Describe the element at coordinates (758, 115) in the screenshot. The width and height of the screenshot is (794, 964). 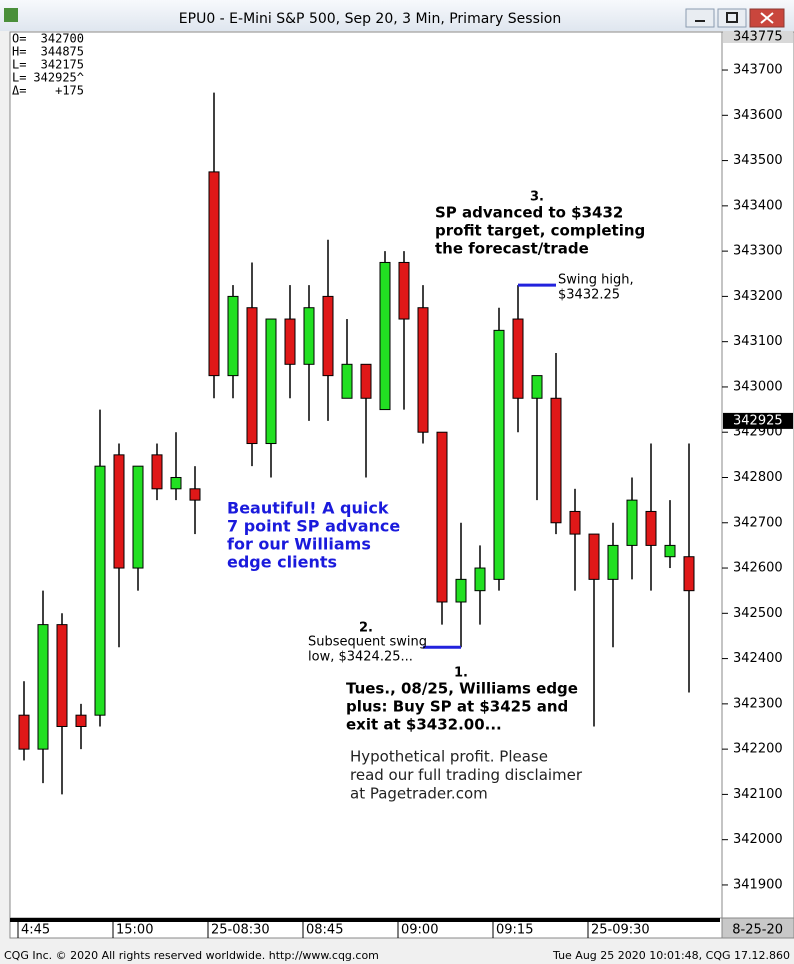
I see `y-tick-label: 343600` at that location.